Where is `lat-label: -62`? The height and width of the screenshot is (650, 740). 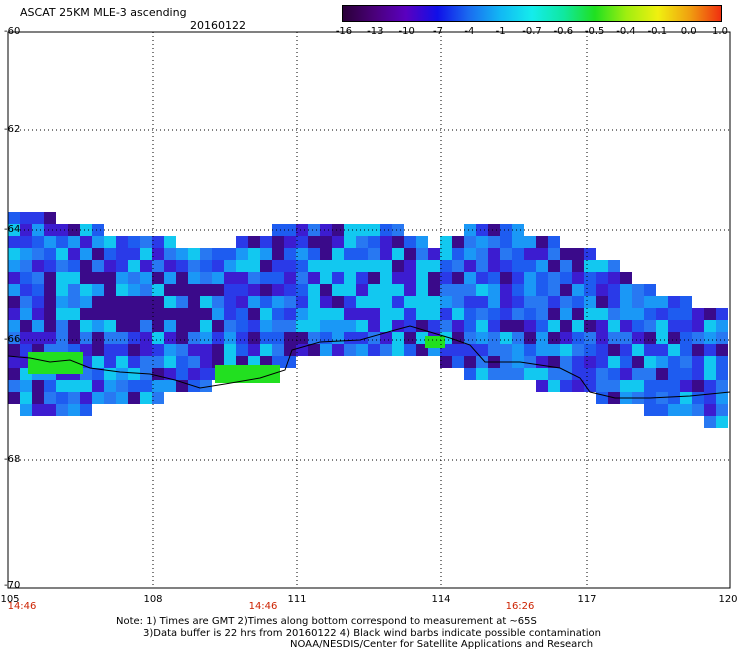 lat-label: -62 is located at coordinates (12, 129).